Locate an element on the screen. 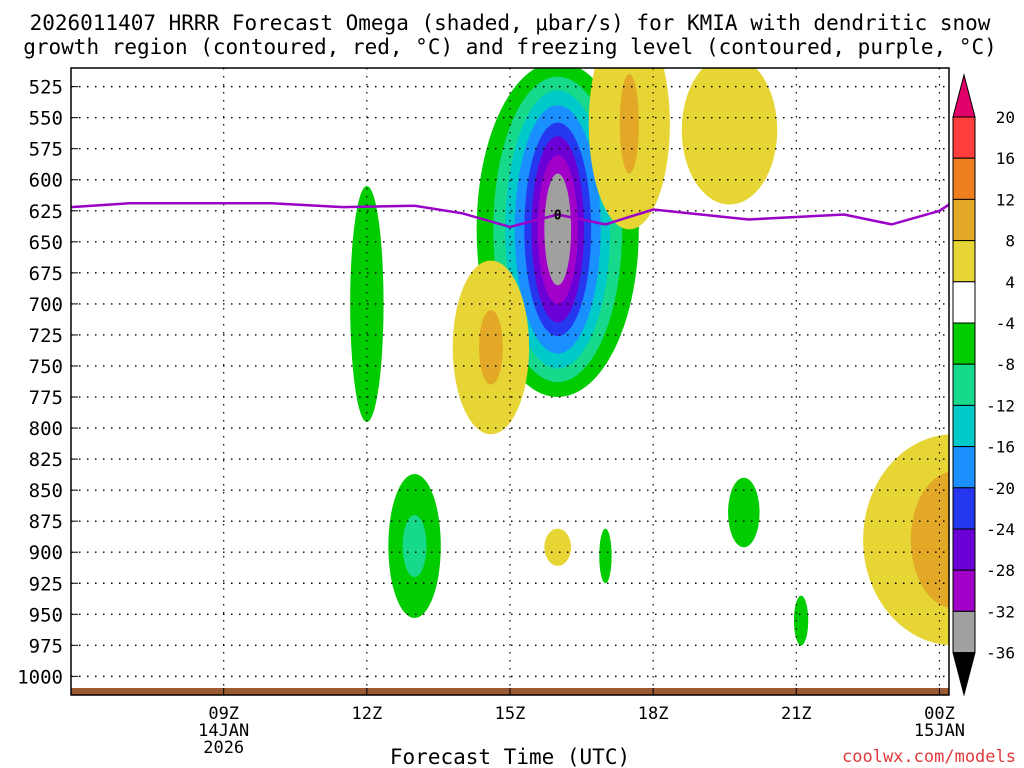  colorbar-label: 4 is located at coordinates (1010, 282).